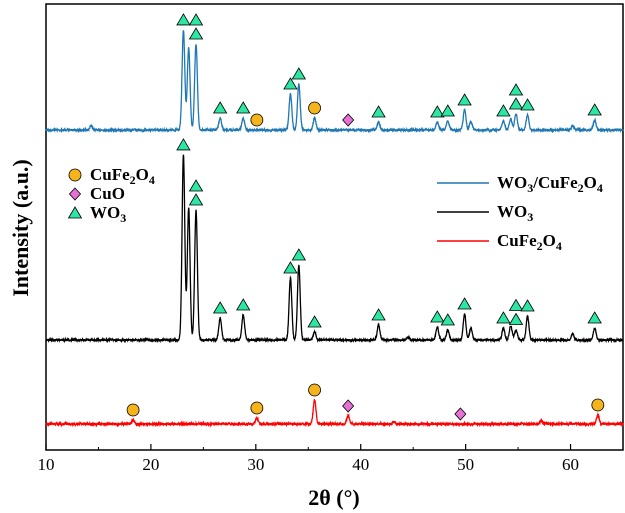  I want to click on x-tick-label: 60, so click(570, 464).